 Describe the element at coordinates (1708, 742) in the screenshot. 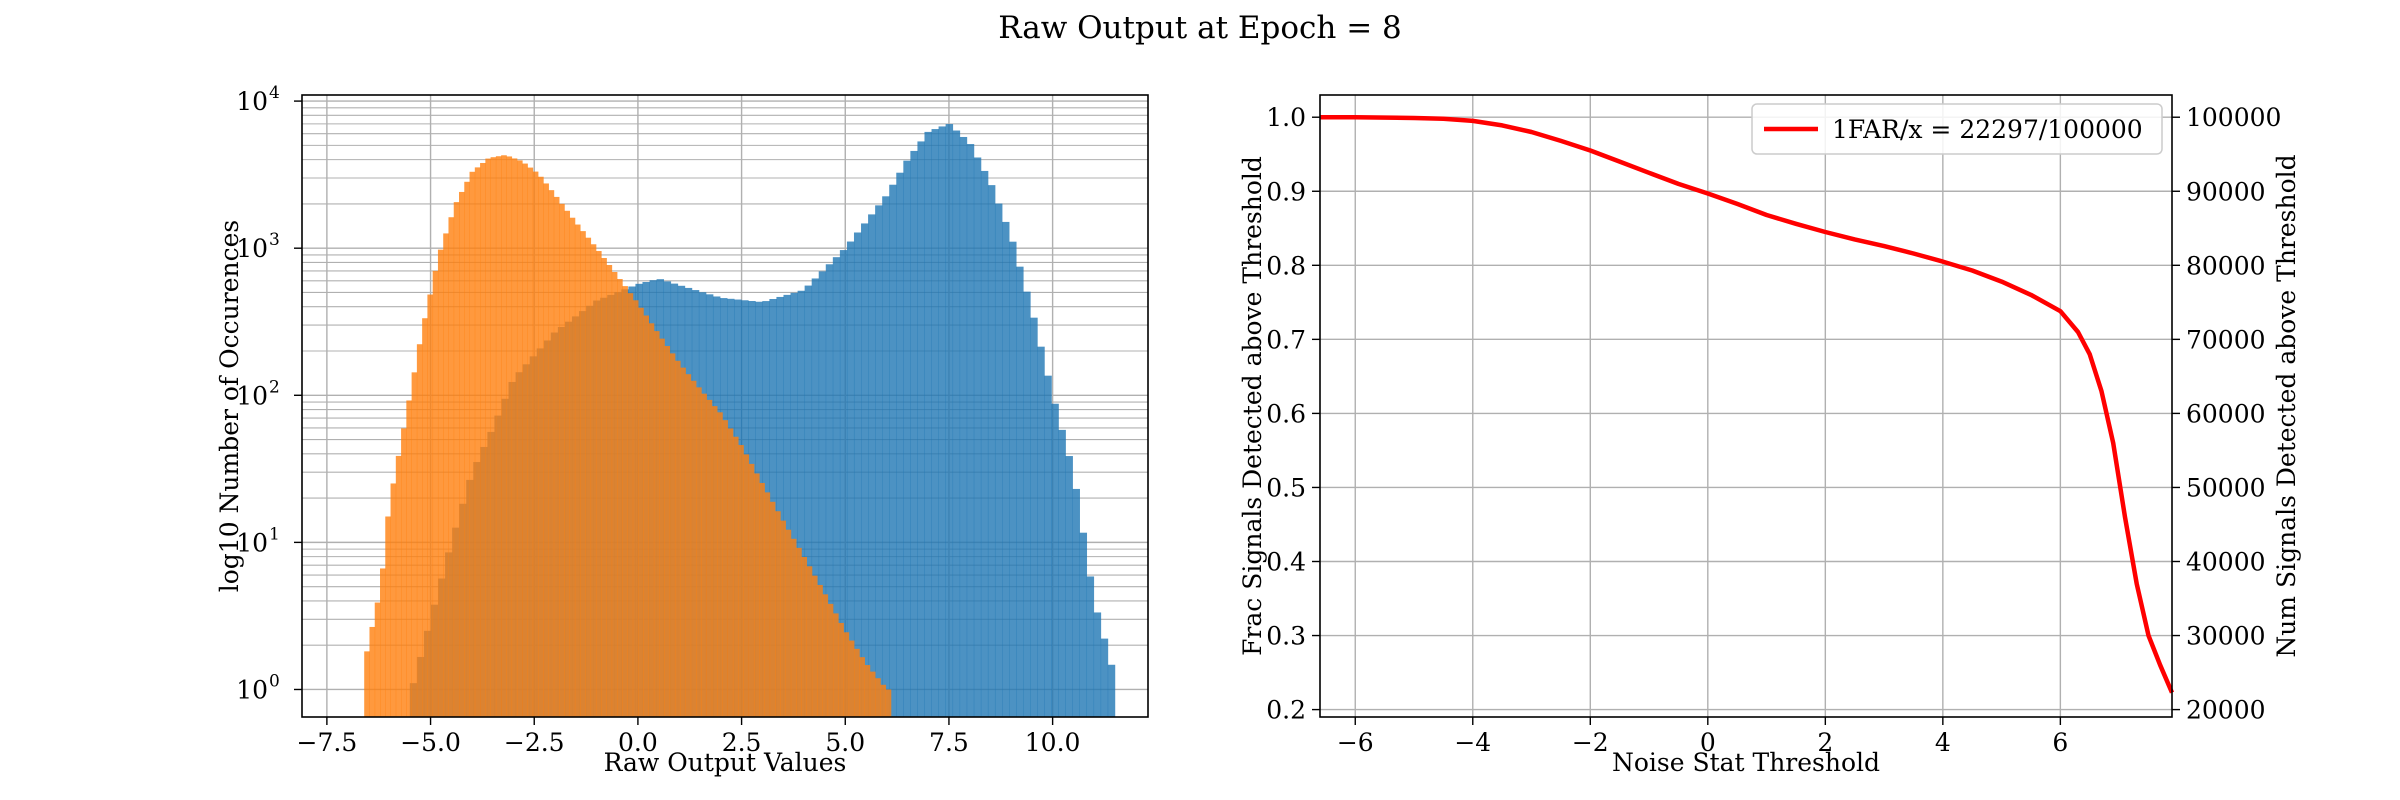

I see `x-tick-label: 0` at that location.